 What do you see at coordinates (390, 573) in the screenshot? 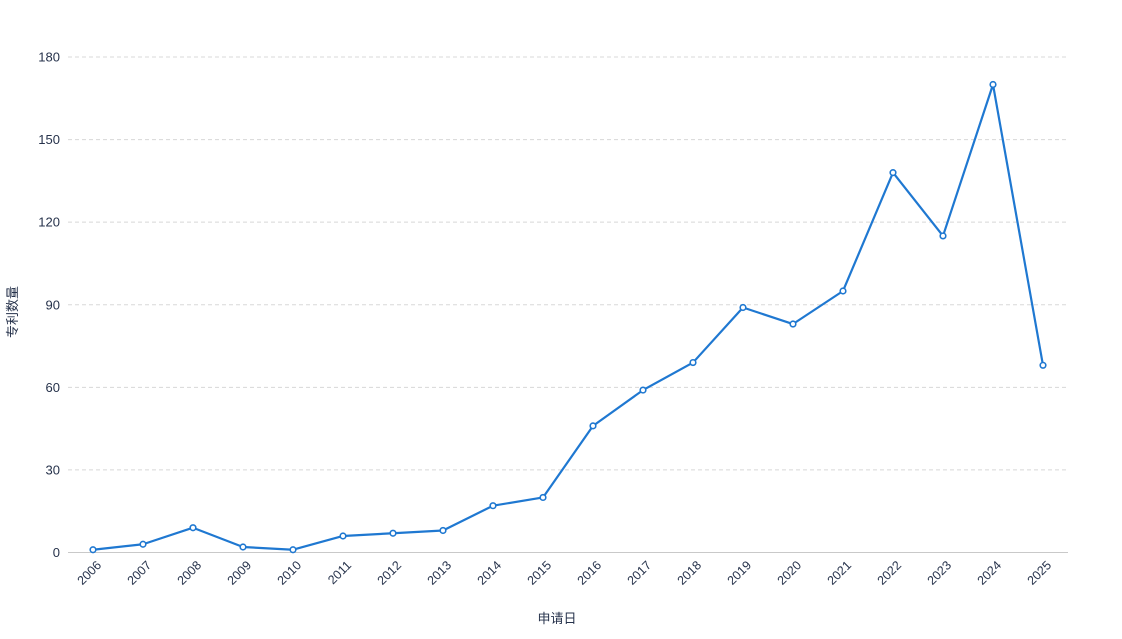
I see `x-tick-label: 2012` at bounding box center [390, 573].